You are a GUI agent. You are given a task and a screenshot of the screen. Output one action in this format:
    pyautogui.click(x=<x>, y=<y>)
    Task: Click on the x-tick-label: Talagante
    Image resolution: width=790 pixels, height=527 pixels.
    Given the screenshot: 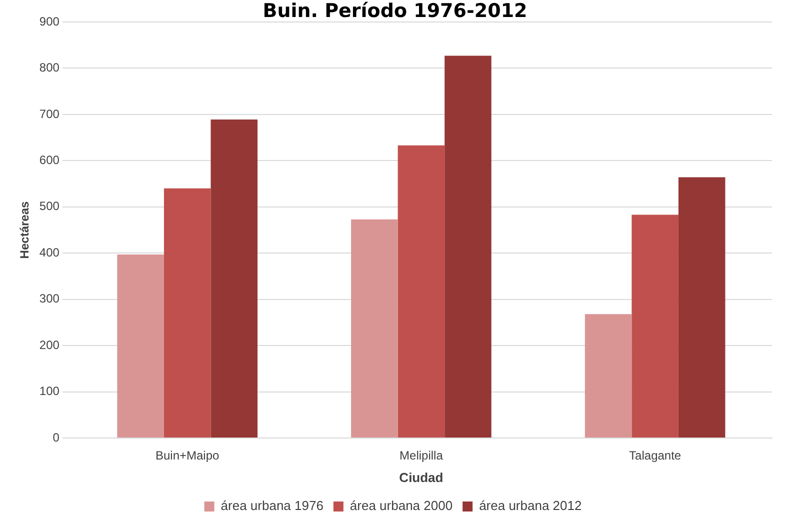 What is the action you would take?
    pyautogui.click(x=655, y=455)
    